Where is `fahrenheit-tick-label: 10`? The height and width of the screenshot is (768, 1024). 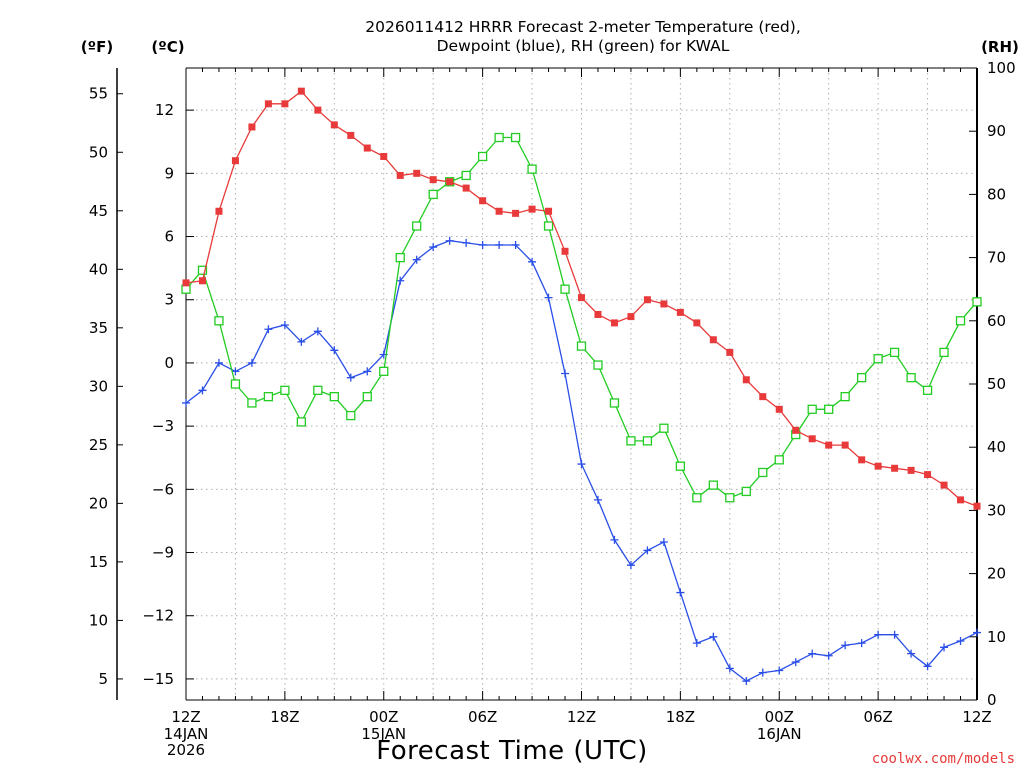 fahrenheit-tick-label: 10 is located at coordinates (98, 620).